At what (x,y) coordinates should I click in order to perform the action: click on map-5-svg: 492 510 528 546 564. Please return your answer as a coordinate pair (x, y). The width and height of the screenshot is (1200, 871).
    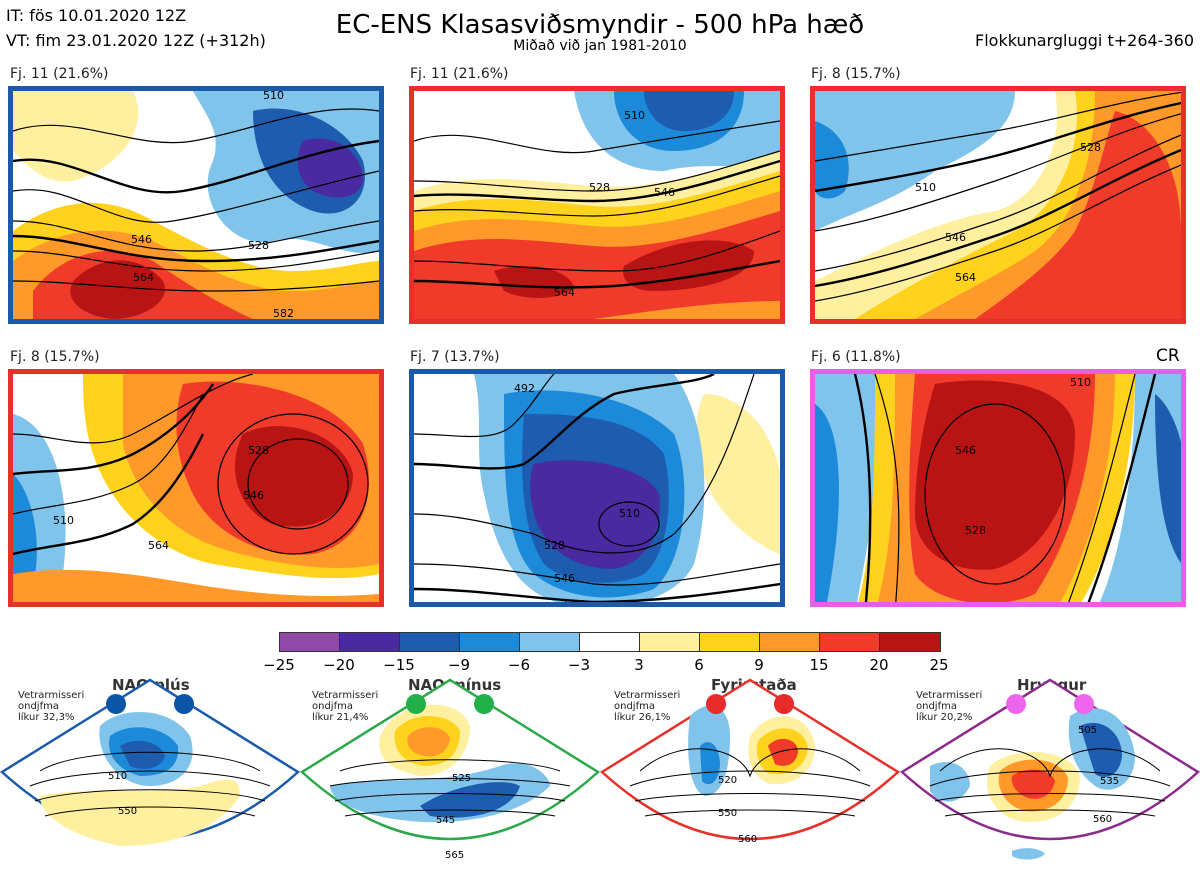
    Looking at the image, I should click on (597, 490).